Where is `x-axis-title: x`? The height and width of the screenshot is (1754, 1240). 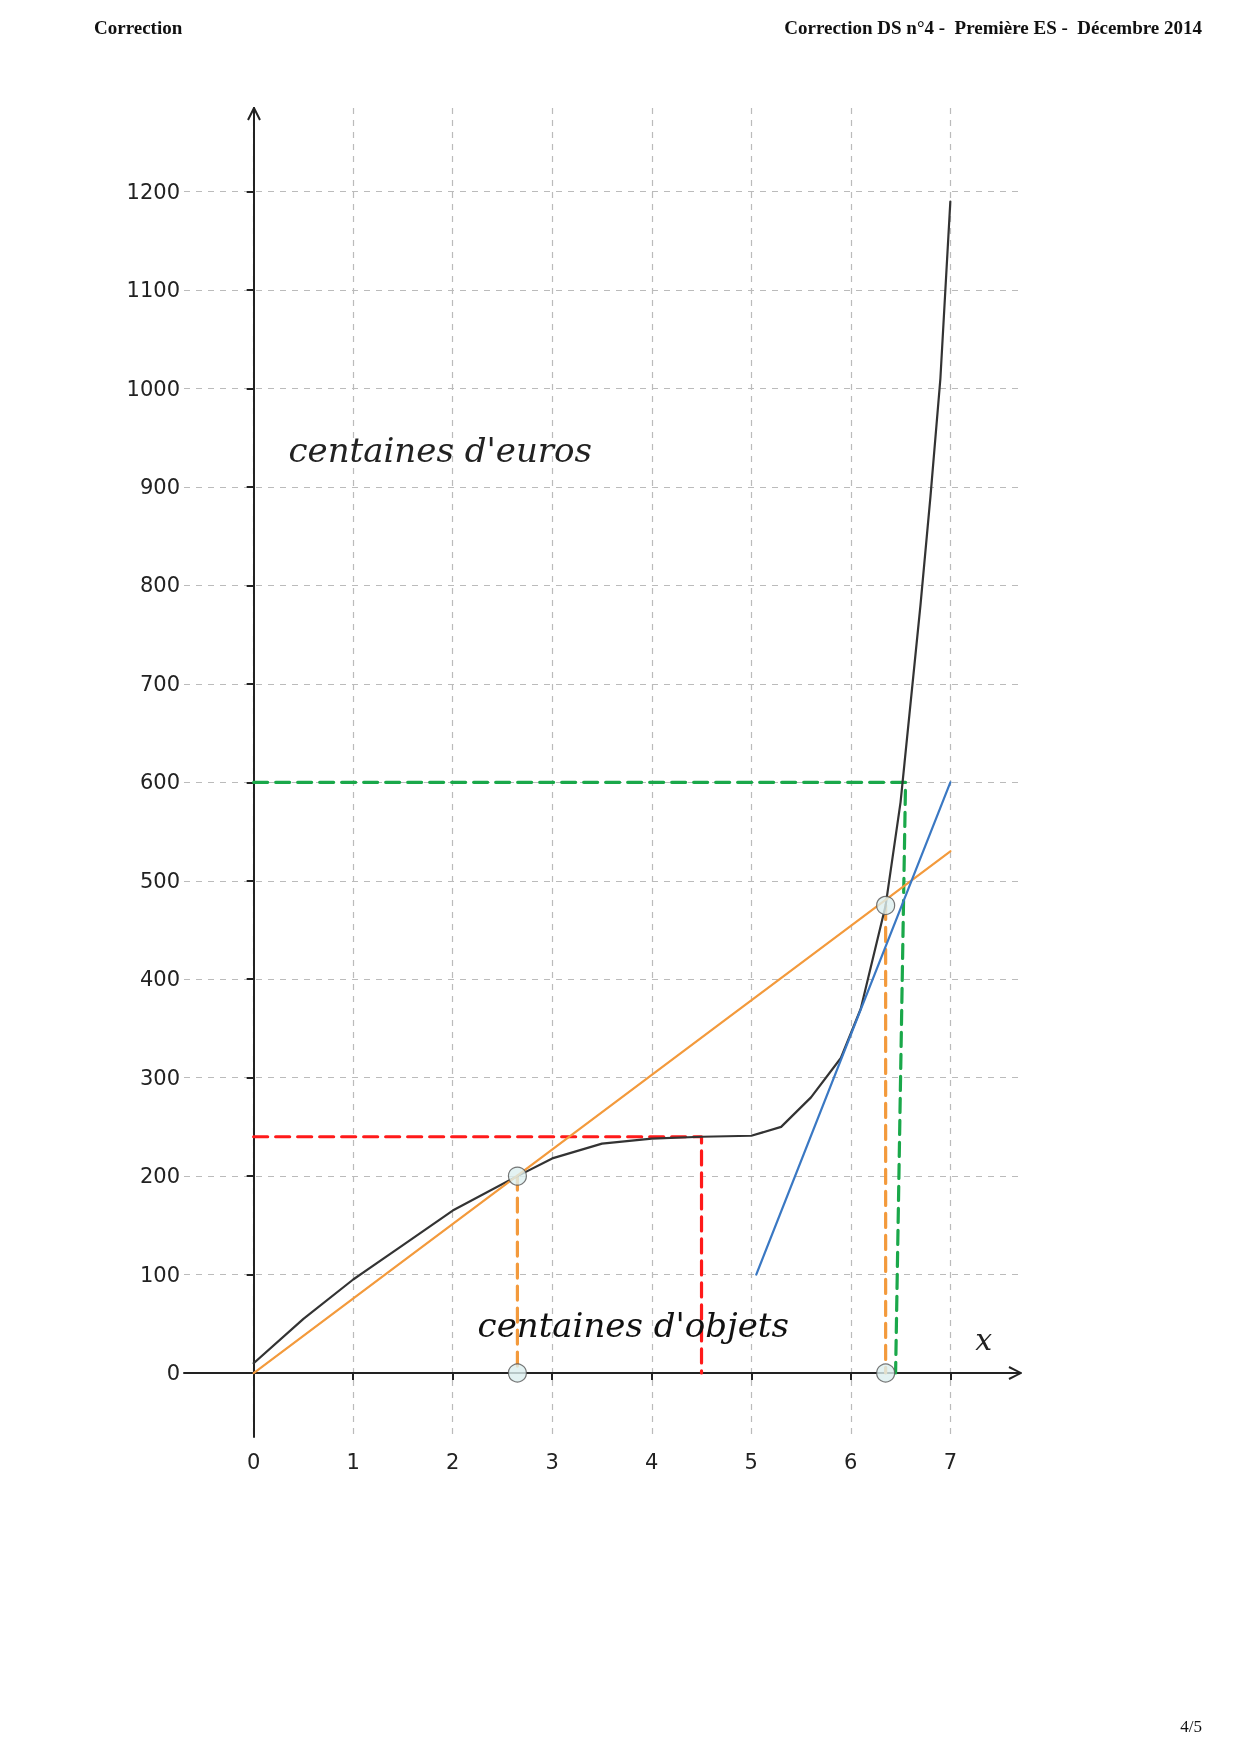
x-axis-title: x is located at coordinates (984, 1339).